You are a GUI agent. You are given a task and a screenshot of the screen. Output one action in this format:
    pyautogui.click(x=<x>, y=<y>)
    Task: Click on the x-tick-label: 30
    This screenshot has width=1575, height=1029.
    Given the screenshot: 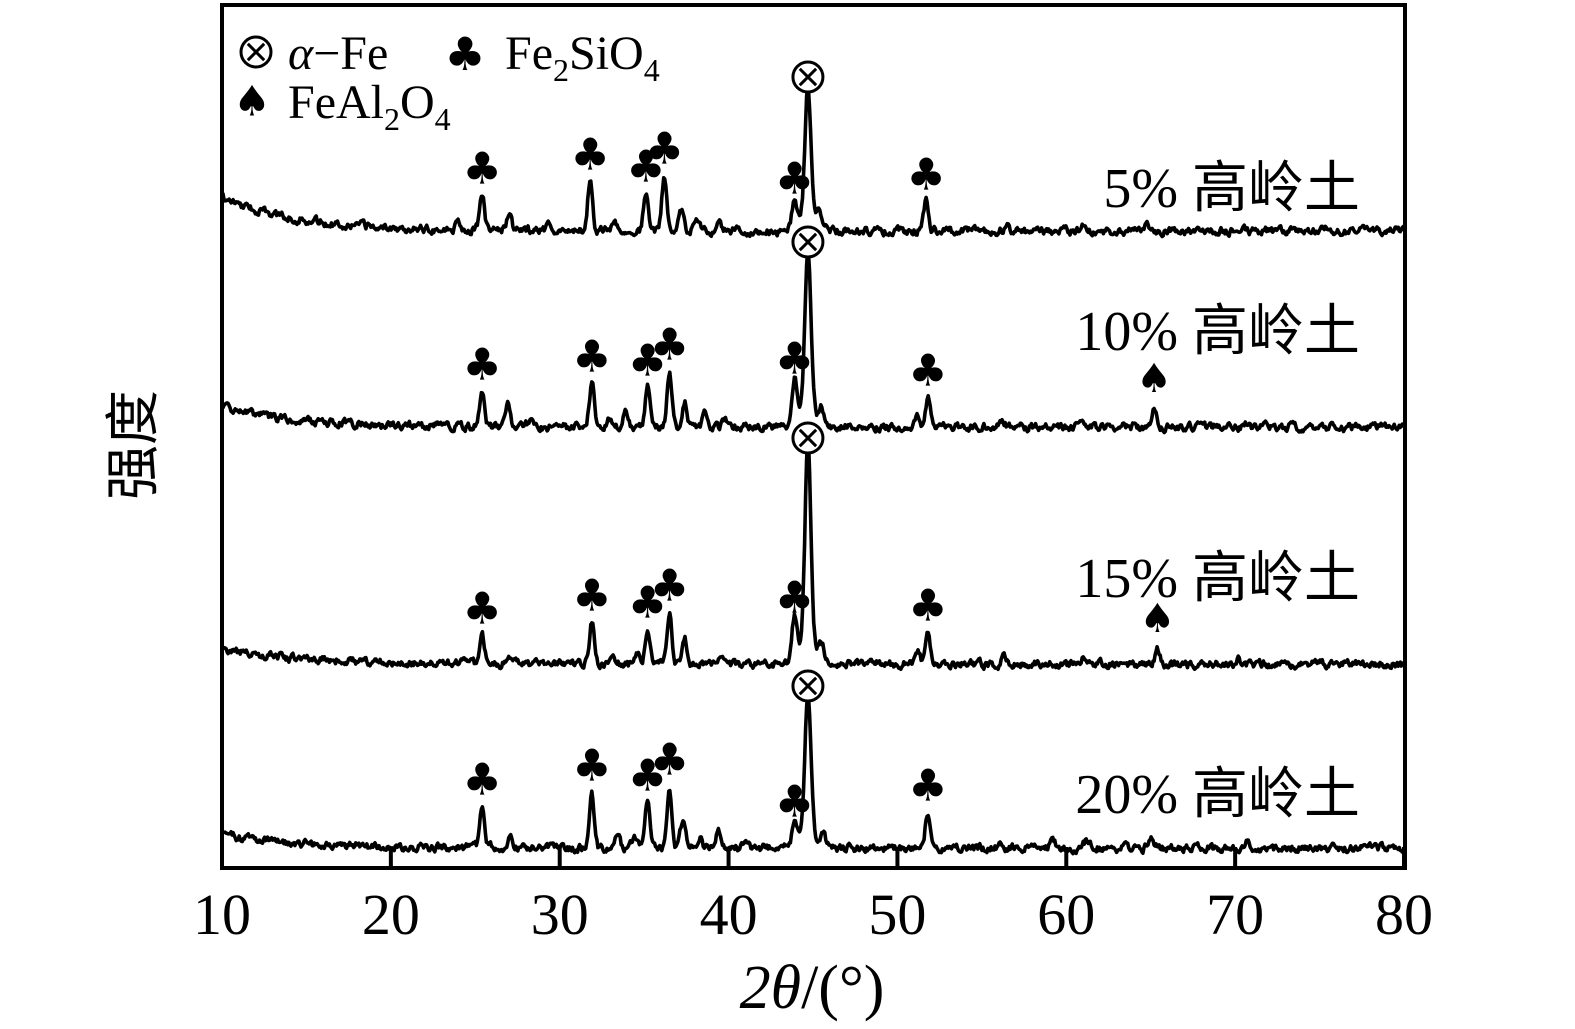 What is the action you would take?
    pyautogui.click(x=560, y=914)
    